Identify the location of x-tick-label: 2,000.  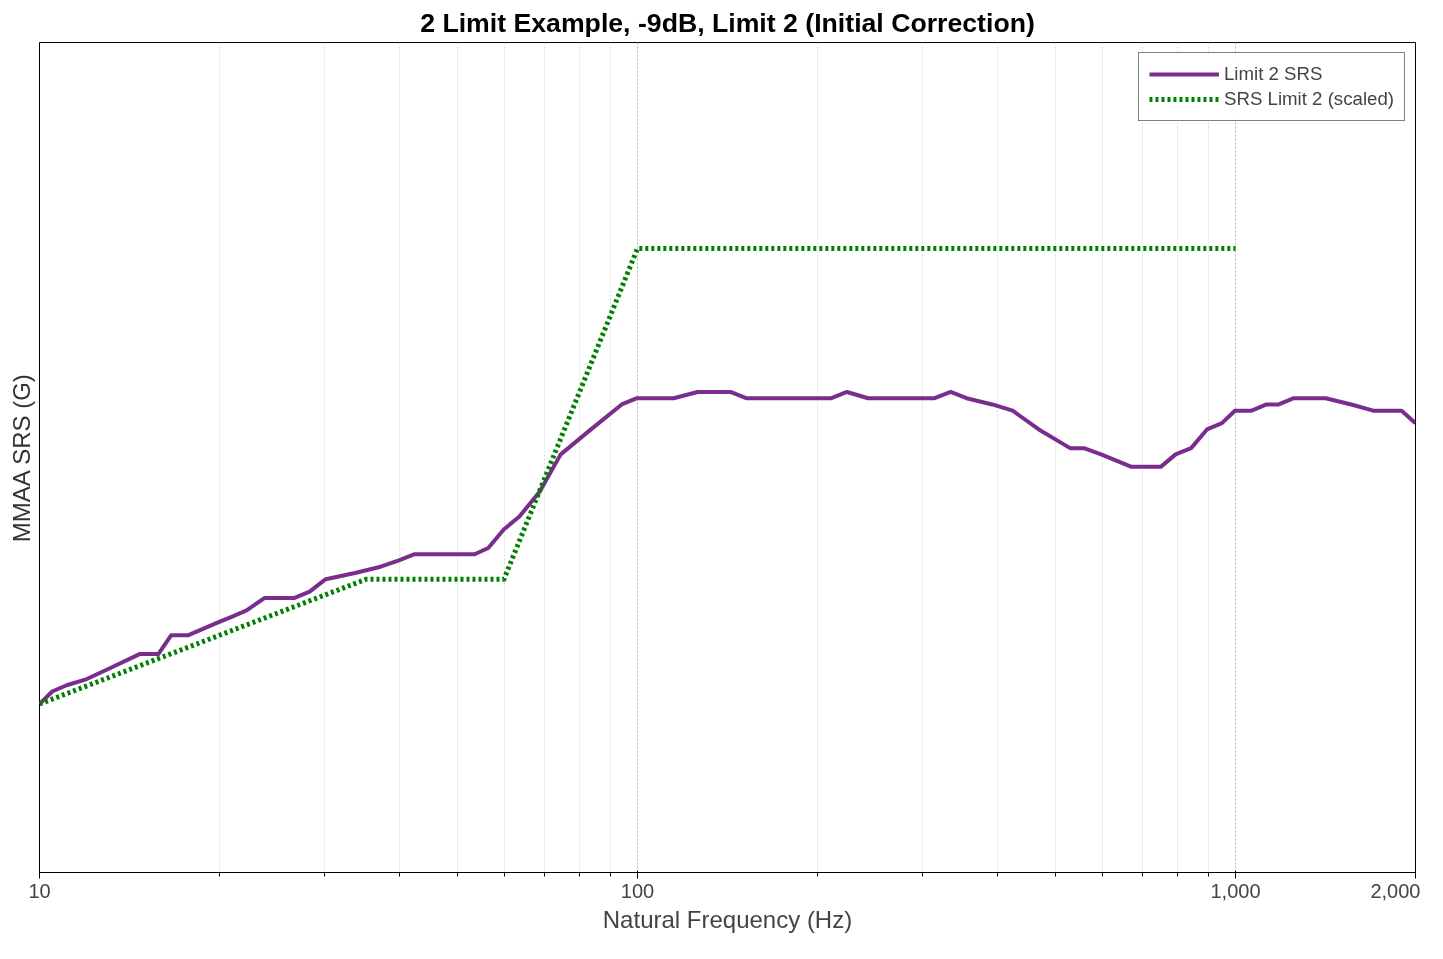
(1395, 890).